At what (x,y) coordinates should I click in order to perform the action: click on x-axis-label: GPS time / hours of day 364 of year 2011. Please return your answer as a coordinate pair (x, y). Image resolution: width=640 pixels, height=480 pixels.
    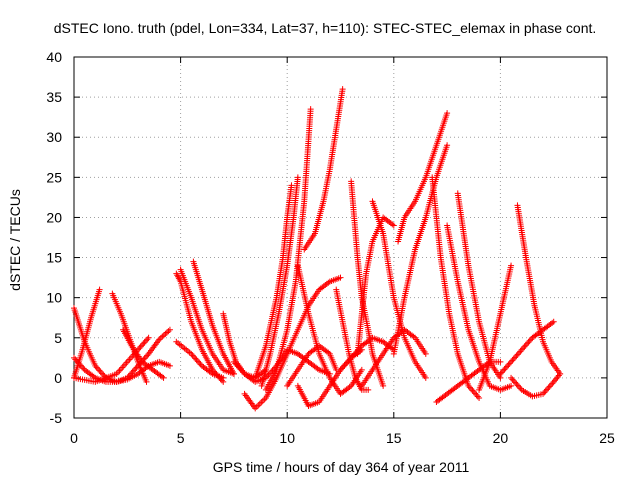
    Looking at the image, I should click on (341, 467).